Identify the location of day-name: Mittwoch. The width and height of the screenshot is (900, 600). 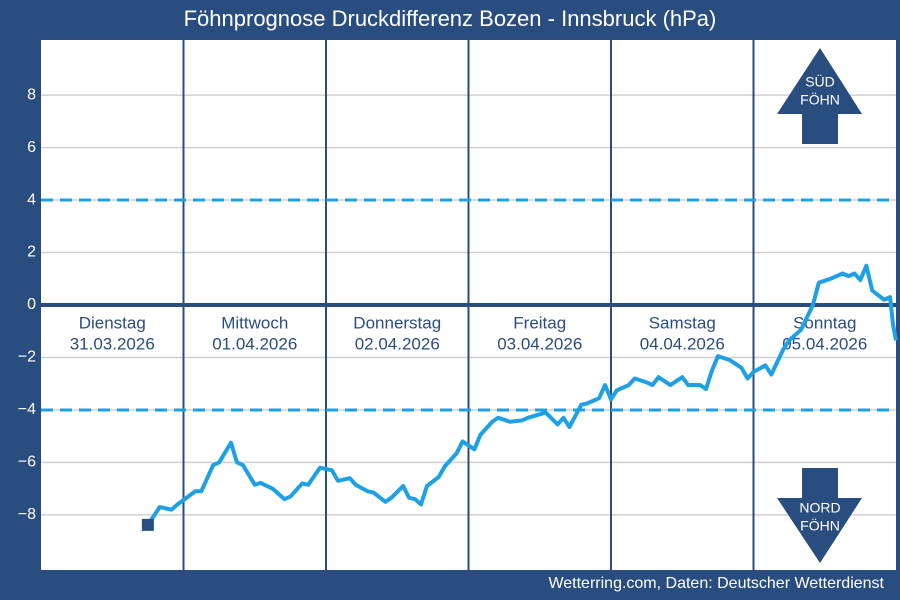
(254, 322).